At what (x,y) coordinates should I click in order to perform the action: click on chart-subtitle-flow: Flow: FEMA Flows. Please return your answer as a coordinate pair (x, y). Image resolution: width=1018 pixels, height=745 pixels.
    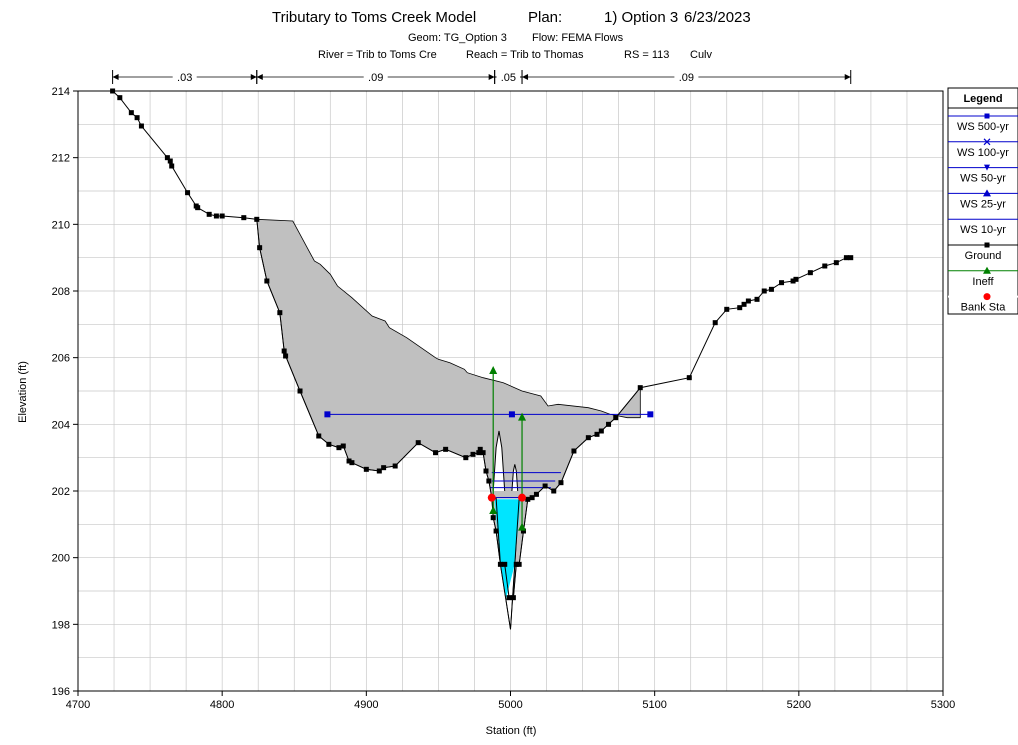
    Looking at the image, I should click on (578, 38).